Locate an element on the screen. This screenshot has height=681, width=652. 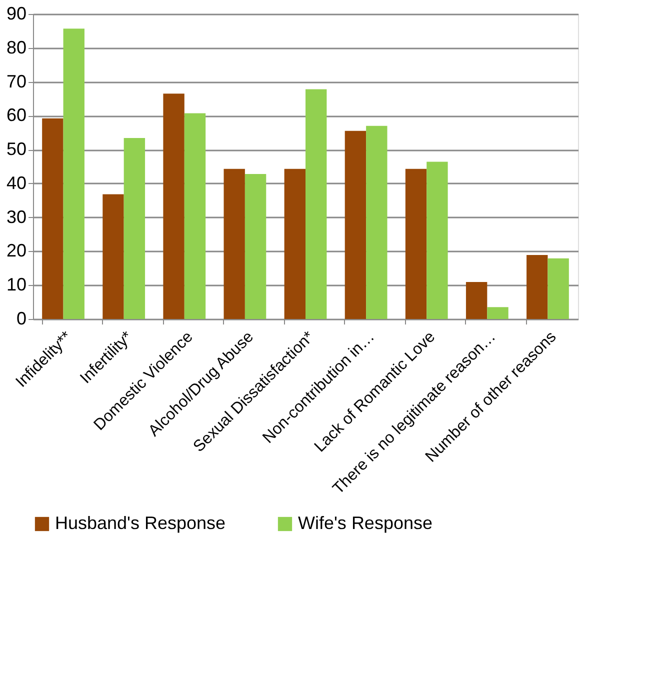
y-tick-label: 10 is located at coordinates (16, 284).